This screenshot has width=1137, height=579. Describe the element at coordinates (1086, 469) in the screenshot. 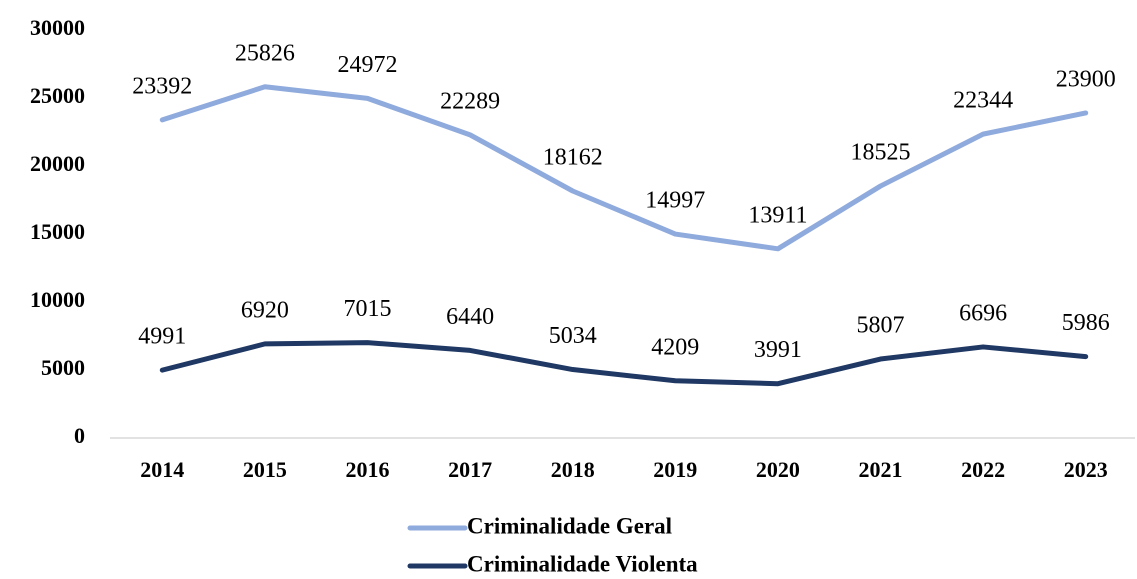

I see `x-tick-label: 2023` at that location.